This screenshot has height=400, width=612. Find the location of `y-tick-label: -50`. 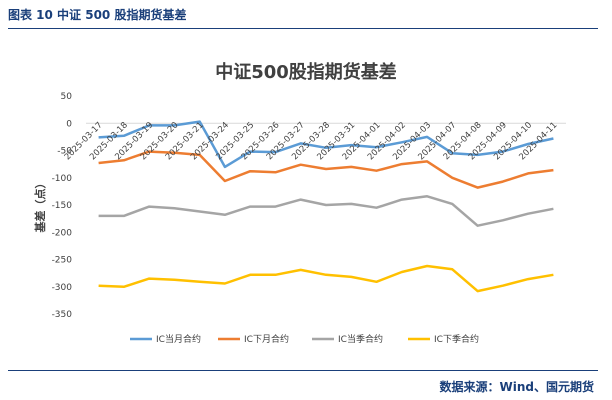

y-tick-label: -50 is located at coordinates (64, 152).